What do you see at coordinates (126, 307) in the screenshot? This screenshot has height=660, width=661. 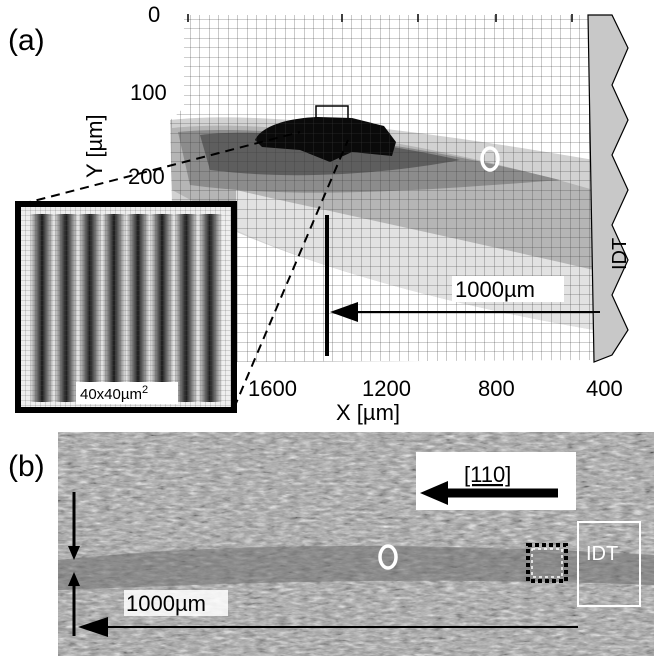 I see `inset-zoom: 40x40µm2` at bounding box center [126, 307].